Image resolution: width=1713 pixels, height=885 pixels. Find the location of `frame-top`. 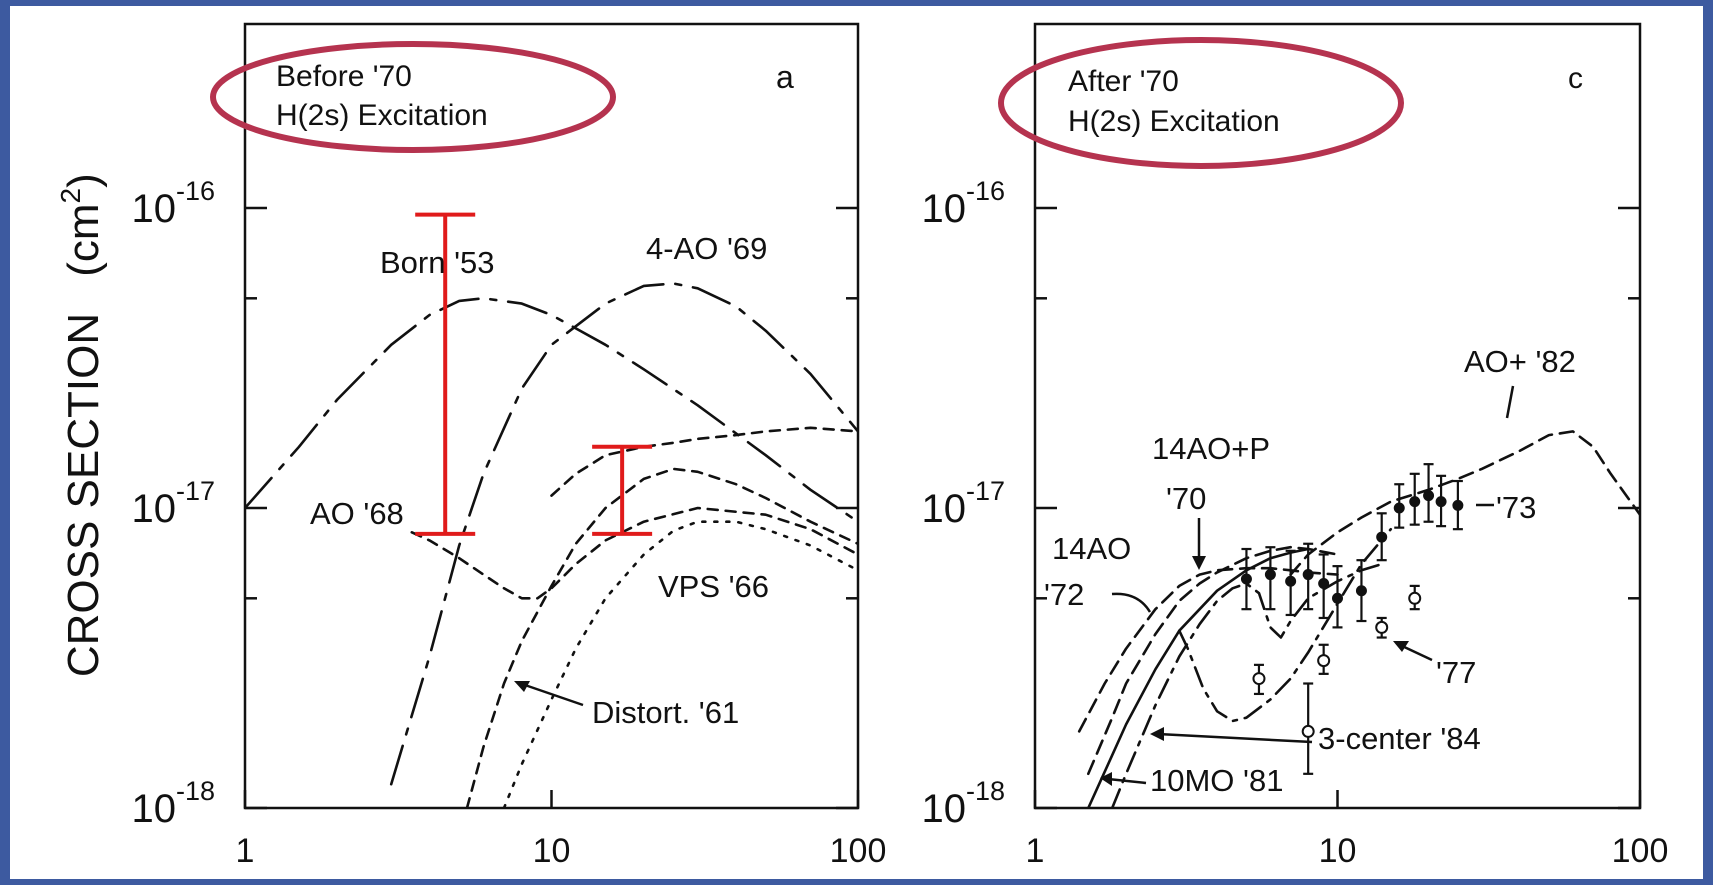

frame-top is located at coordinates (856, 3).